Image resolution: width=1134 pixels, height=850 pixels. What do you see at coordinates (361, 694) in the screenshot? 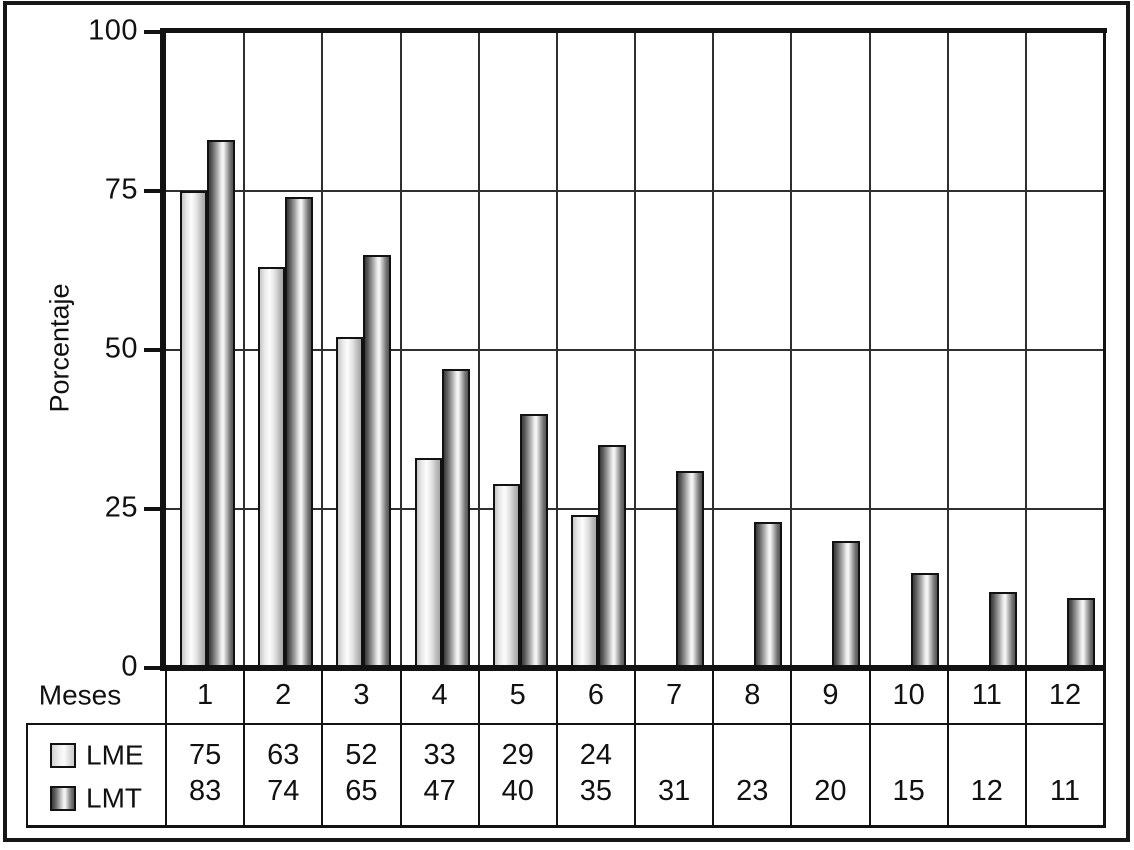
I see `month-header-3: 3` at bounding box center [361, 694].